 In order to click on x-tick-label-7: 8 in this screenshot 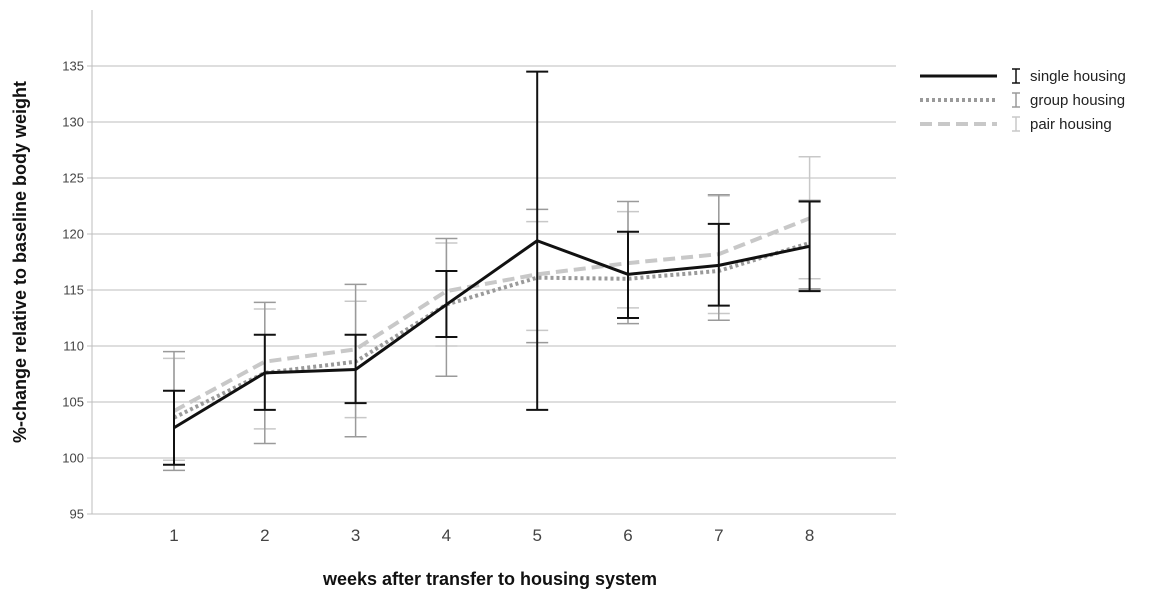, I will do `click(809, 535)`.